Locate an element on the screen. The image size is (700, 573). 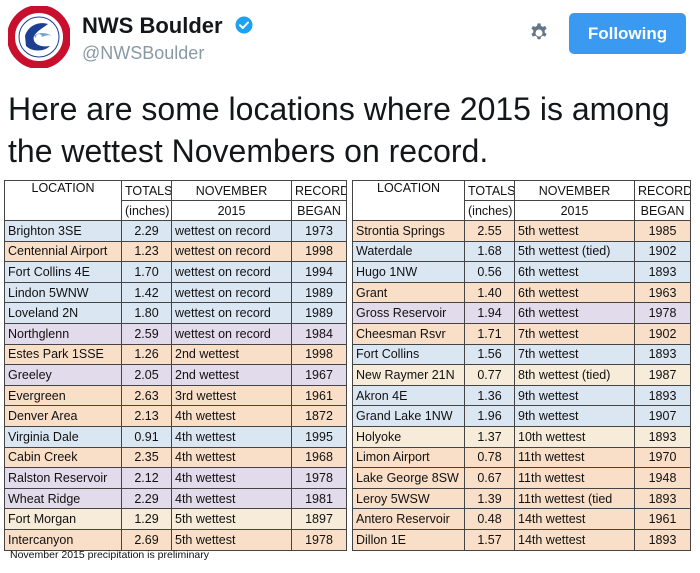
location-cell: Virginia Dale is located at coordinates (63, 436).